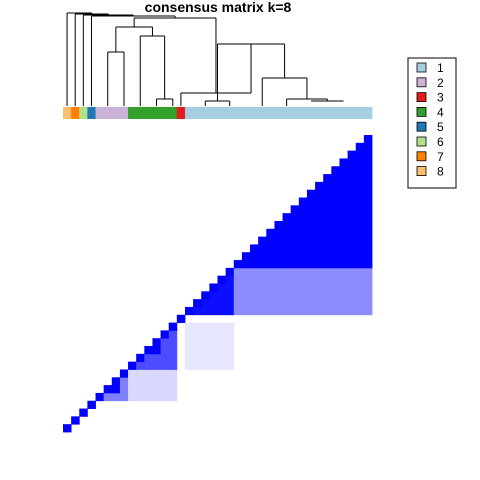  I want to click on legend-label: 2, so click(440, 83).